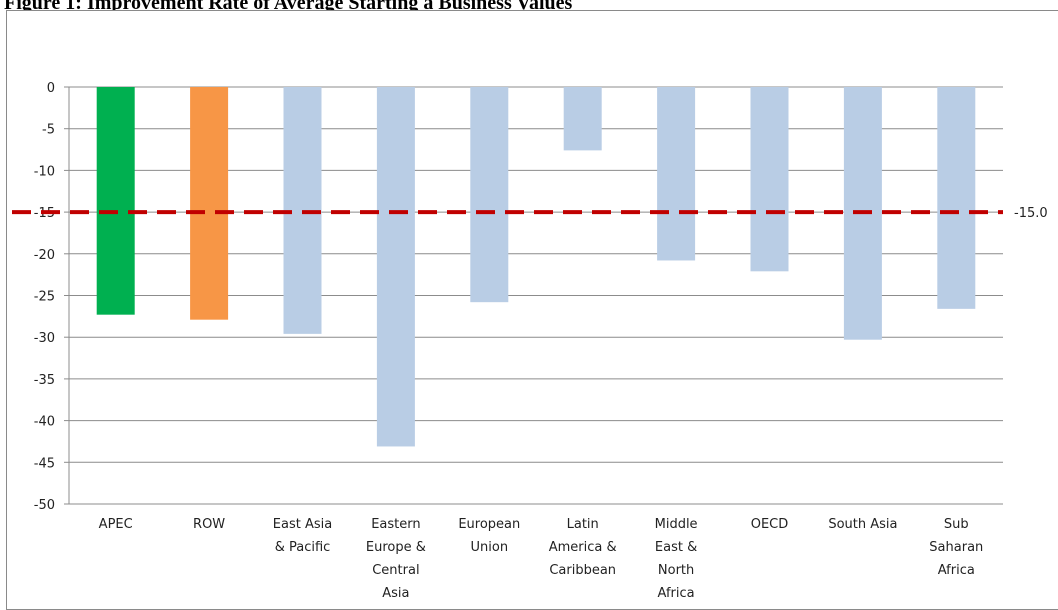 The image size is (1058, 610). What do you see at coordinates (395, 524) in the screenshot?
I see `category-label-line: Eastern` at bounding box center [395, 524].